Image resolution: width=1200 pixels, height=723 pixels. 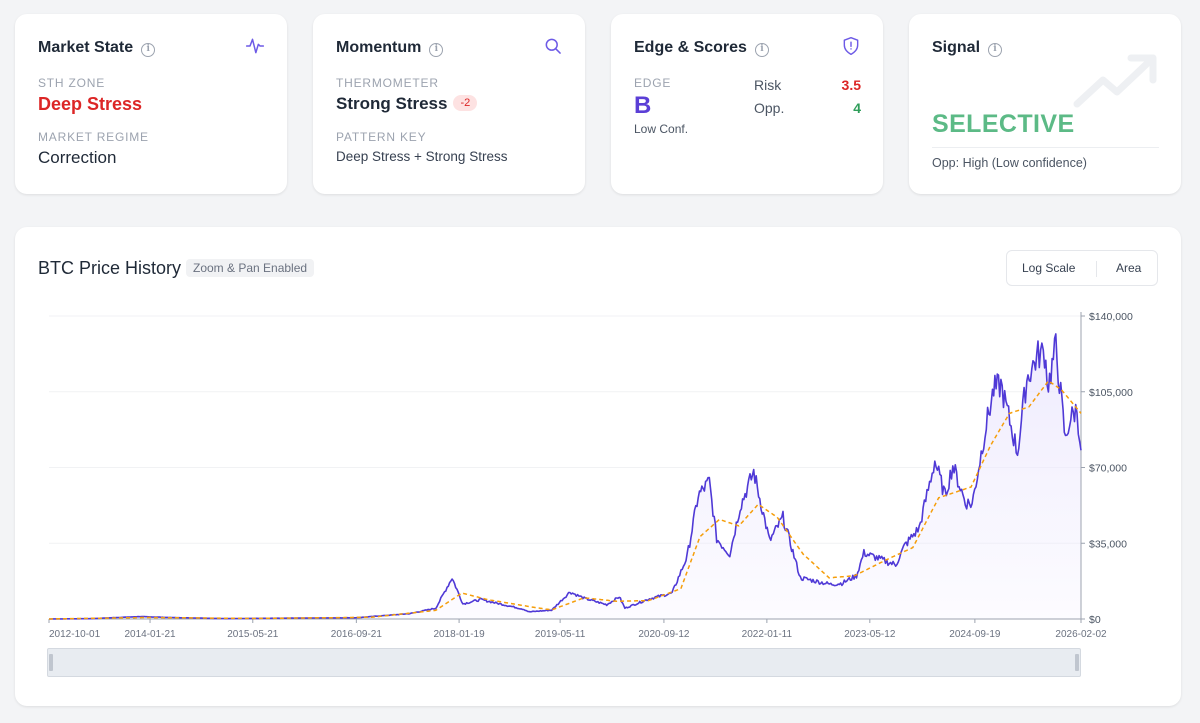 I want to click on scroller-right-handle, so click(x=1077, y=662).